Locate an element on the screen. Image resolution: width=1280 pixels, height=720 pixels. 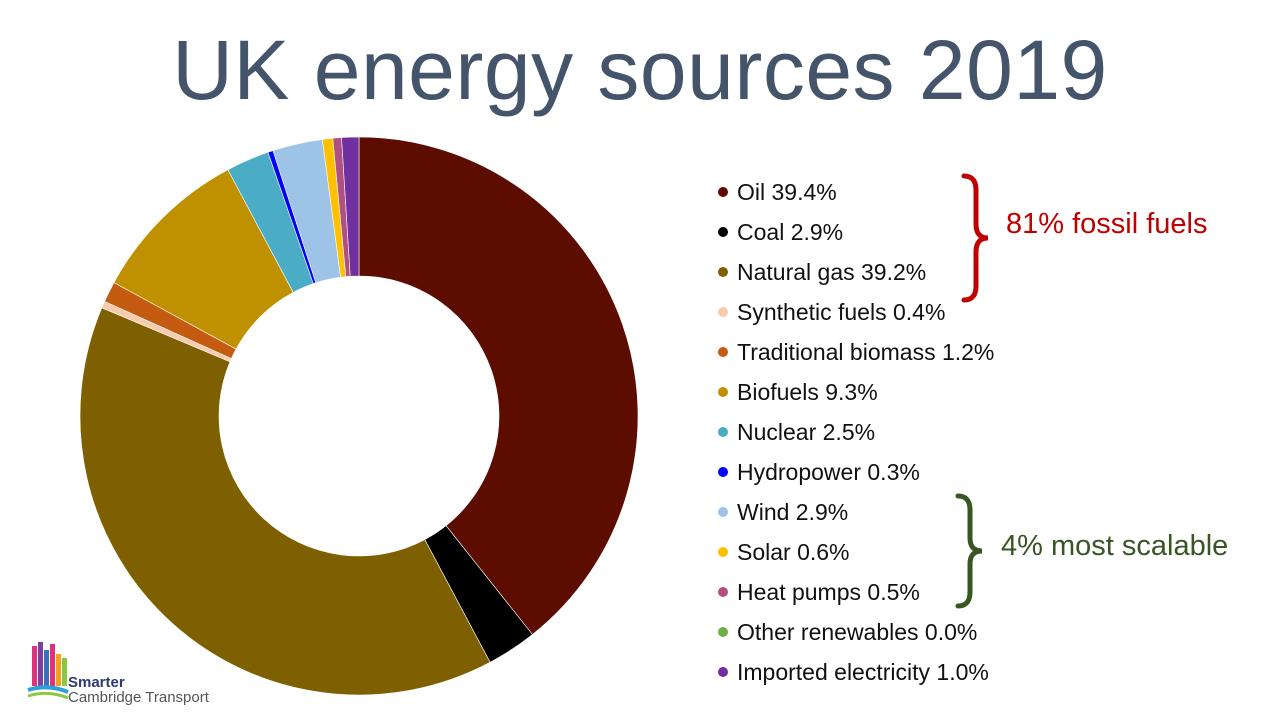
legend-label: Other renewables 0.0% is located at coordinates (857, 631).